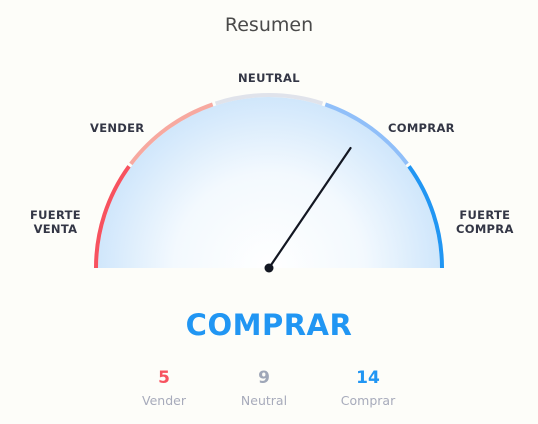 The width and height of the screenshot is (538, 424). I want to click on zone-label-strong-buy: FUERTE COMPRA, so click(485, 222).